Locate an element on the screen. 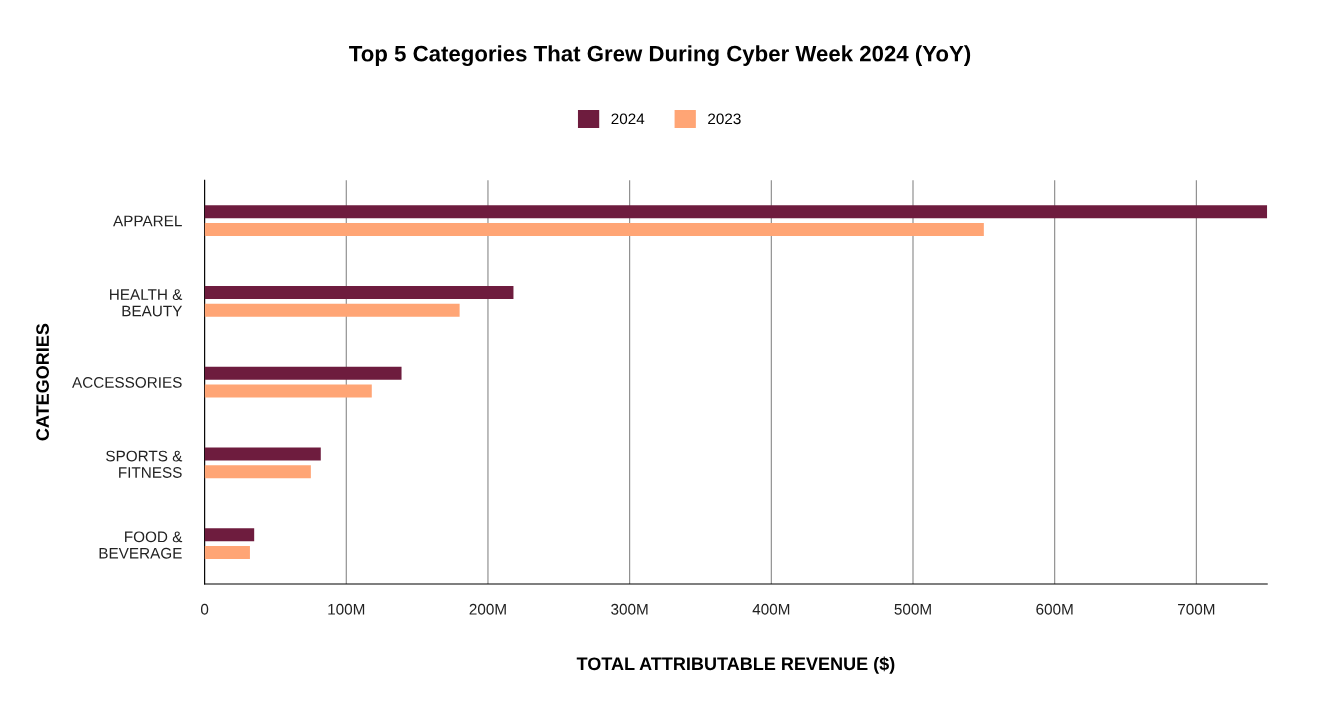 This screenshot has height=721, width=1320. y-tick-label: ACCESSORIES is located at coordinates (127, 382).